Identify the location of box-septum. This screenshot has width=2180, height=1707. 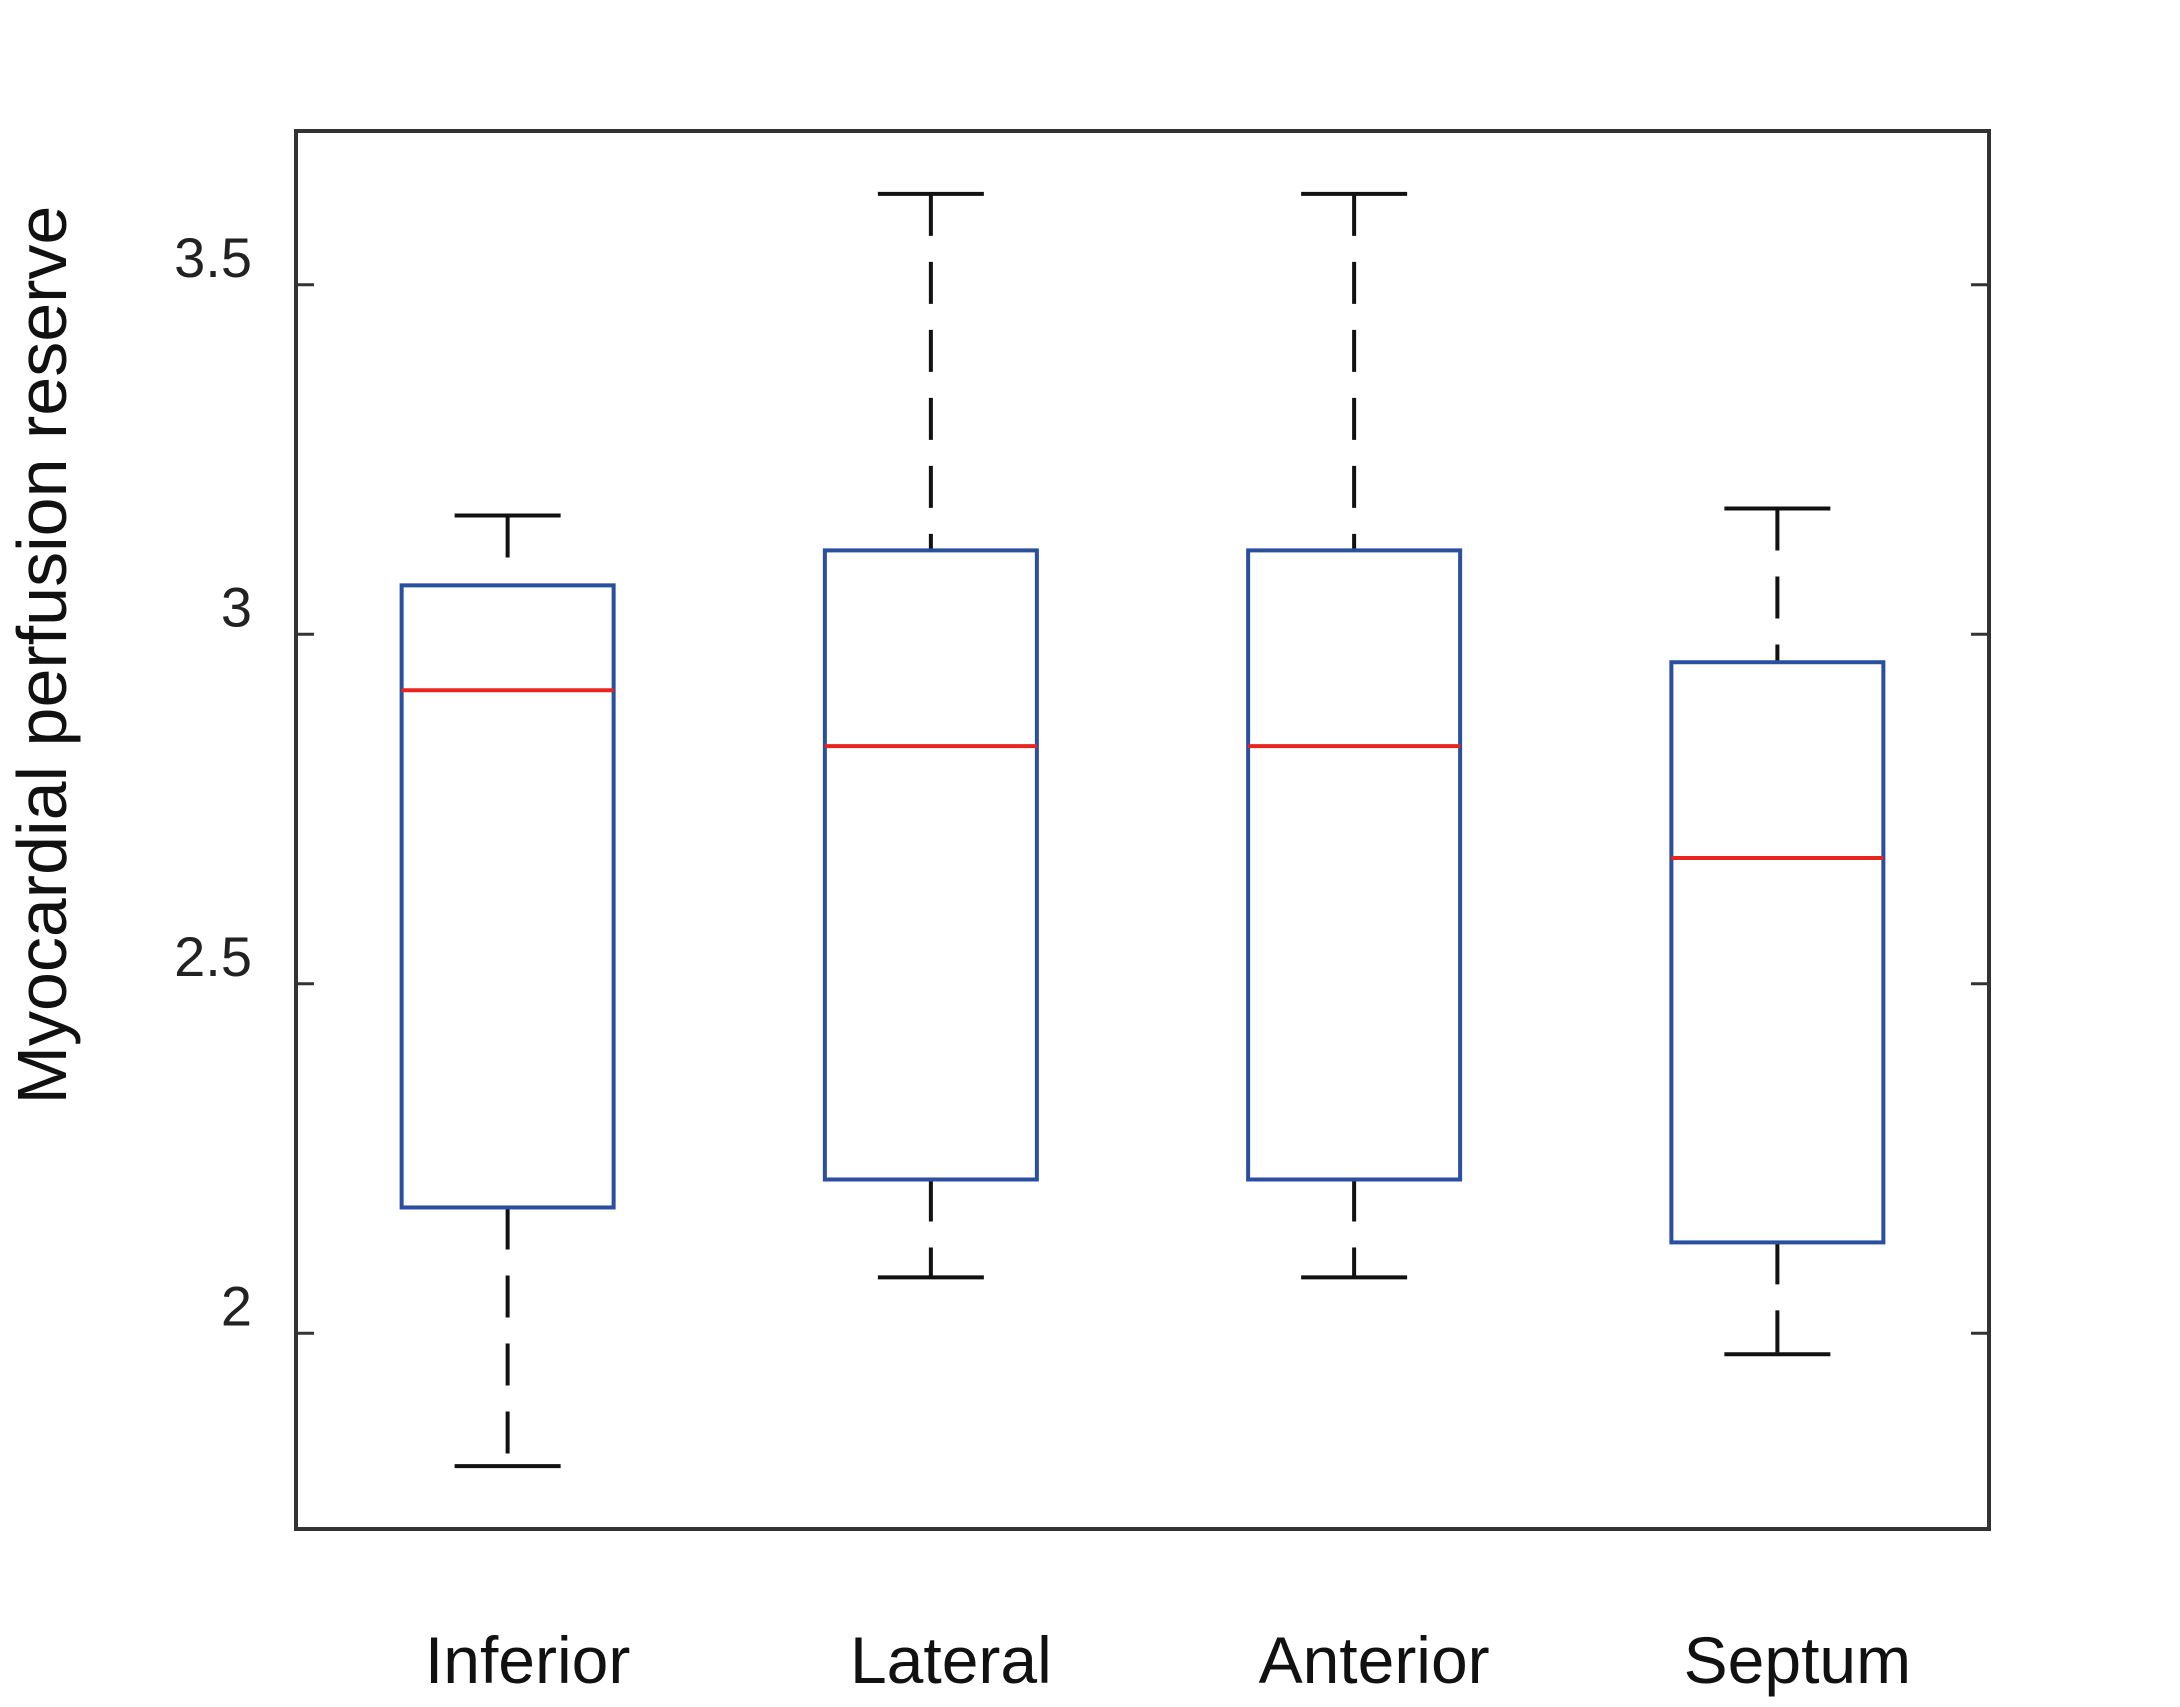
(1777, 931).